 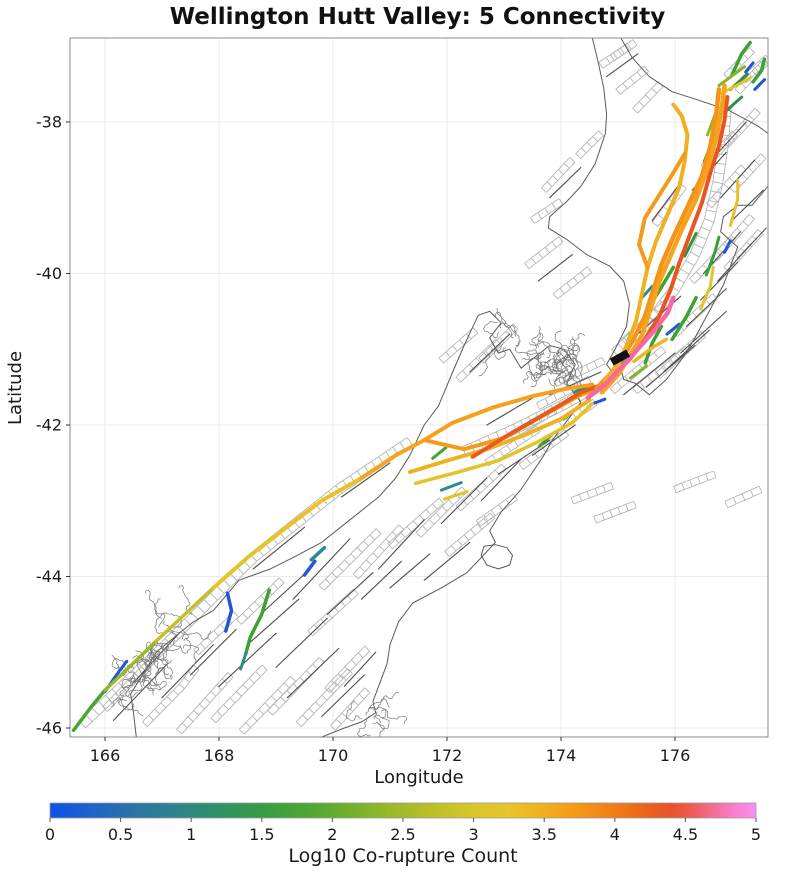 I want to click on colorbar-tick-label: 0, so click(x=50, y=834).